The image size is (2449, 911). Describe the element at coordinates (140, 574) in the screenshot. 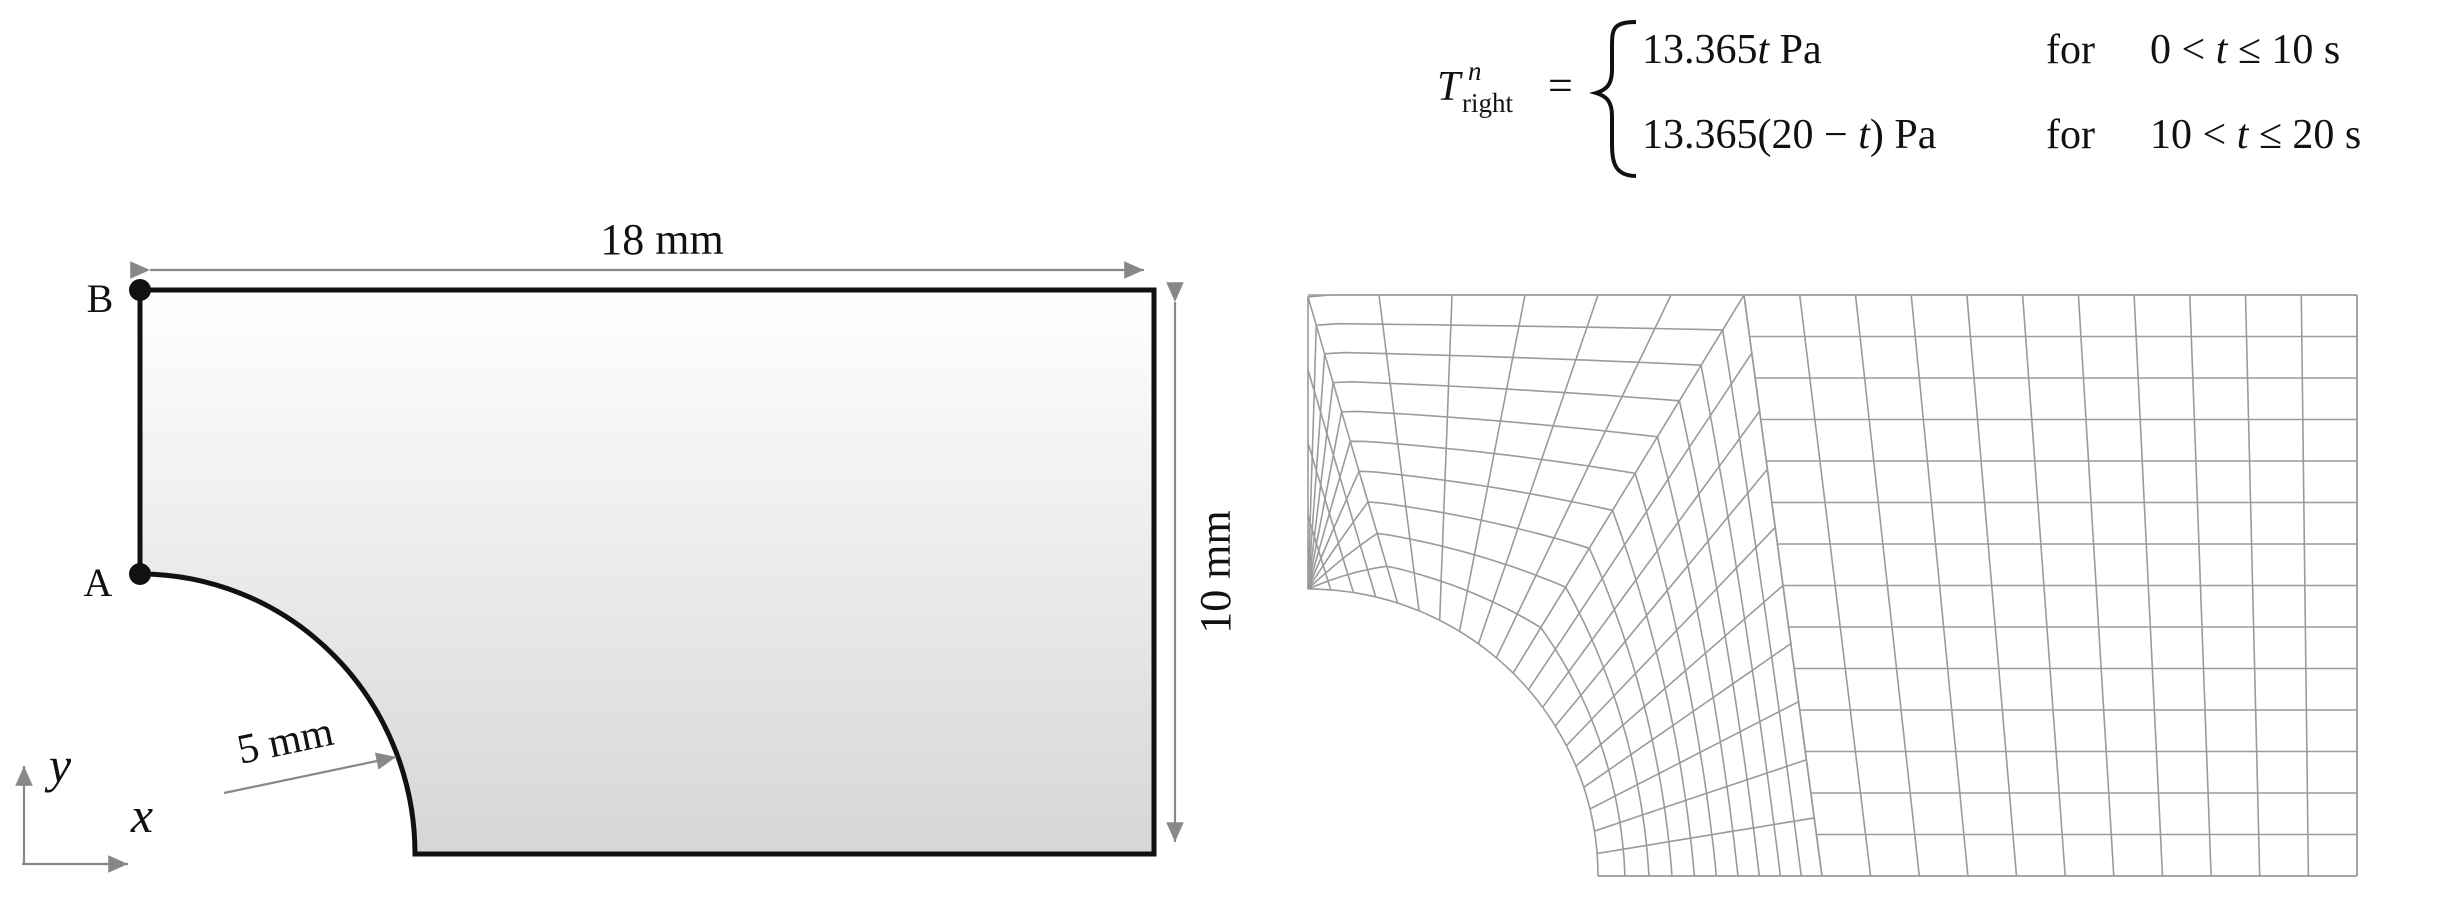

I see `point-a-marker` at that location.